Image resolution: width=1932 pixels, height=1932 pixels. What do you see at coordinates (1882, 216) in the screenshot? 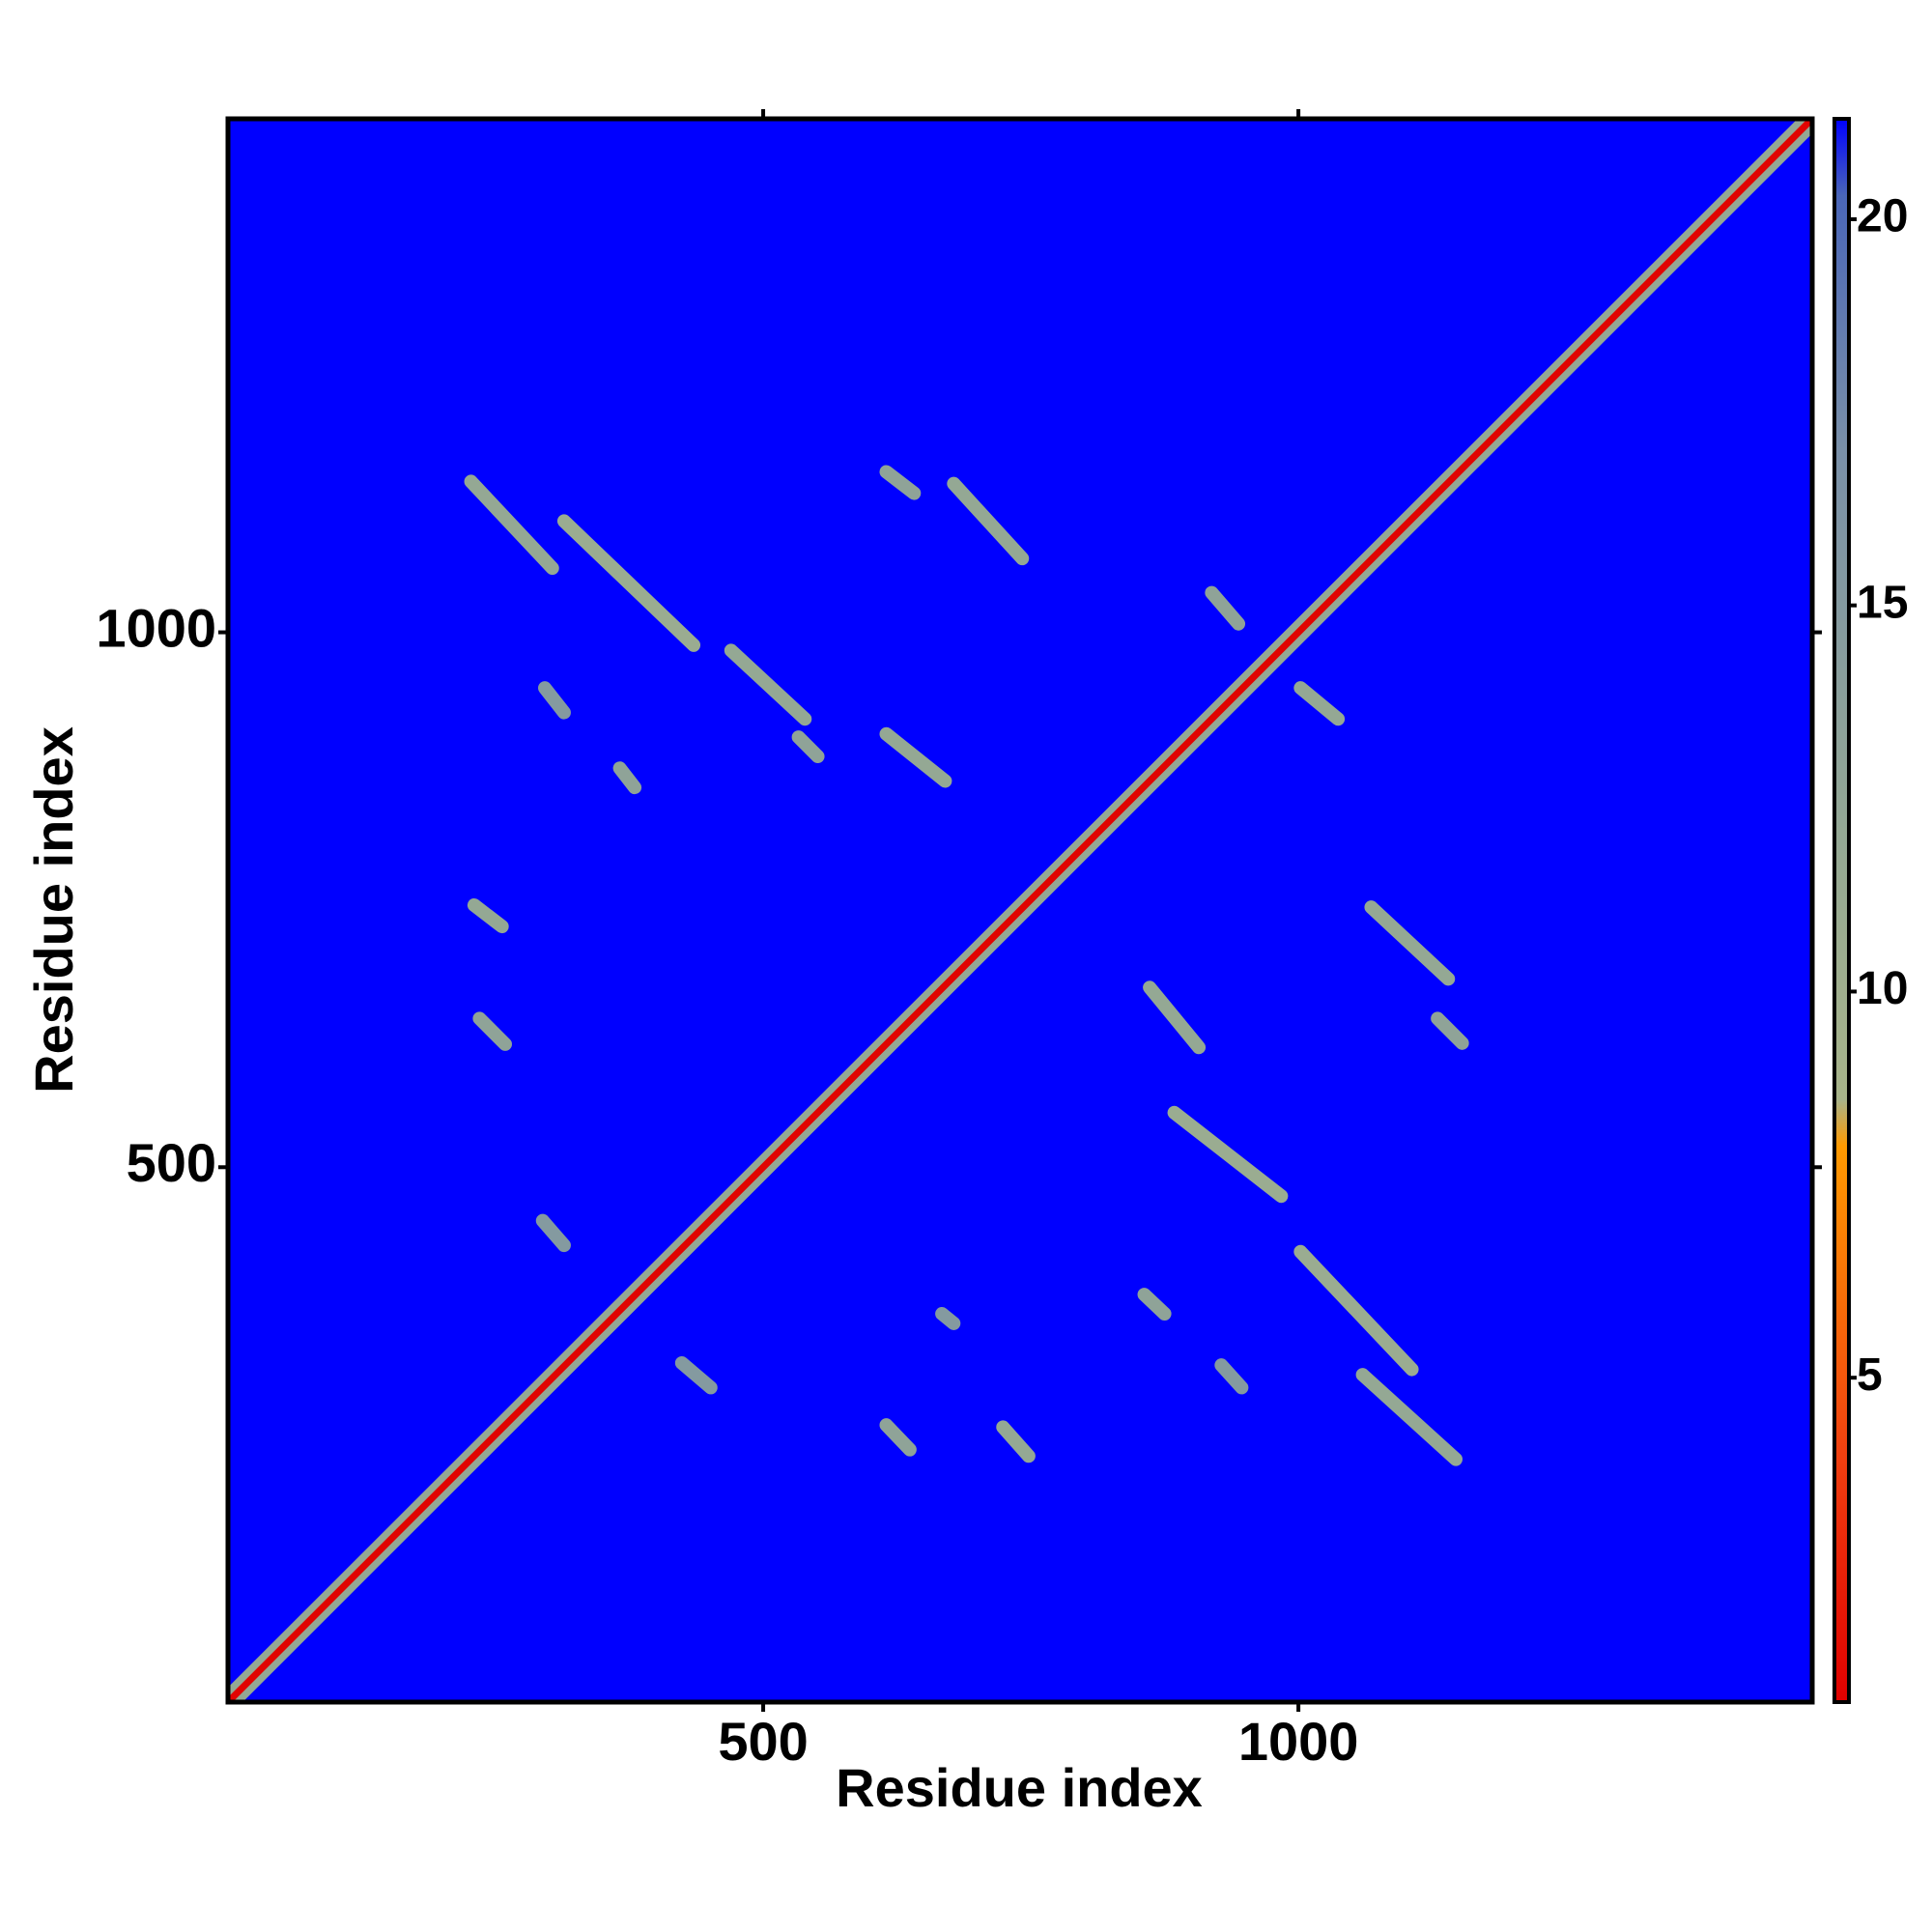
I see `colorbar-tick-label: 20` at bounding box center [1882, 216].